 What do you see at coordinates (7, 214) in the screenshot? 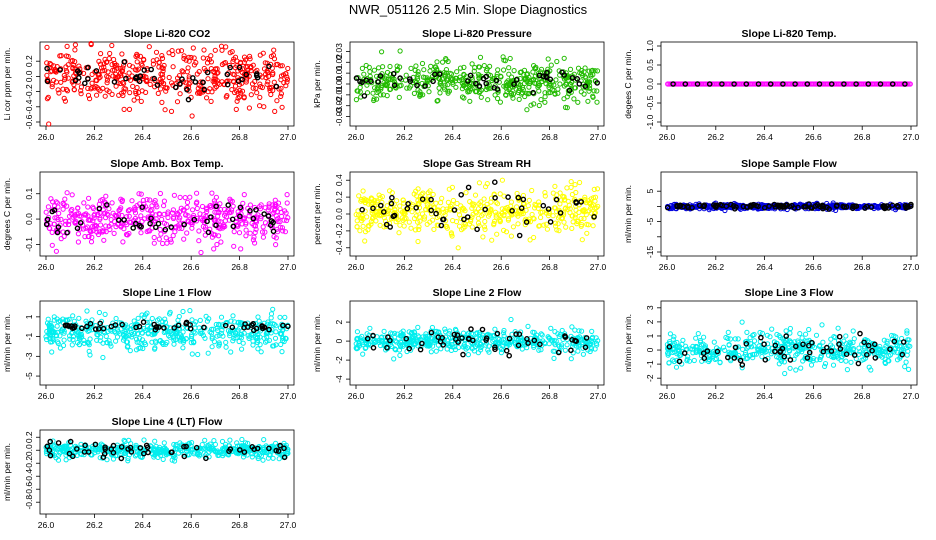
I see `y-axis-label: degrees C per min.` at bounding box center [7, 214].